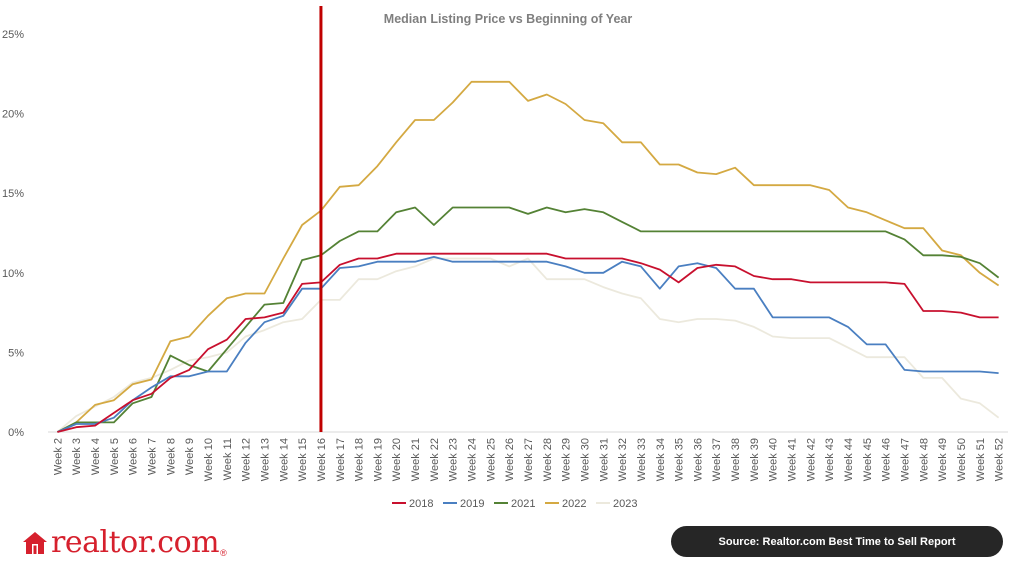 This screenshot has height=577, width=1024. What do you see at coordinates (265, 459) in the screenshot?
I see `x-tick-label: Week 13` at bounding box center [265, 459].